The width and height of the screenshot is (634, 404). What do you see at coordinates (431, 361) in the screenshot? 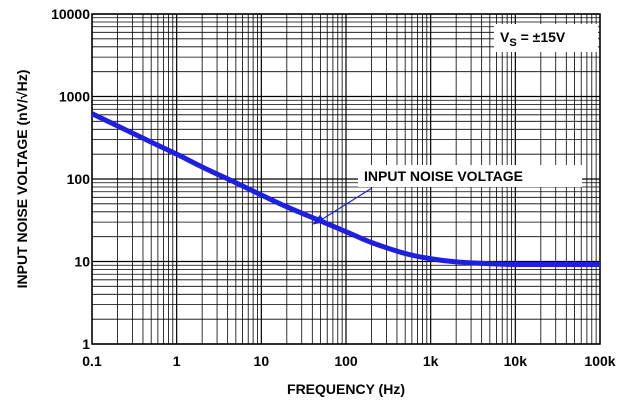
I see `x-tick-label: 1k` at bounding box center [431, 361].